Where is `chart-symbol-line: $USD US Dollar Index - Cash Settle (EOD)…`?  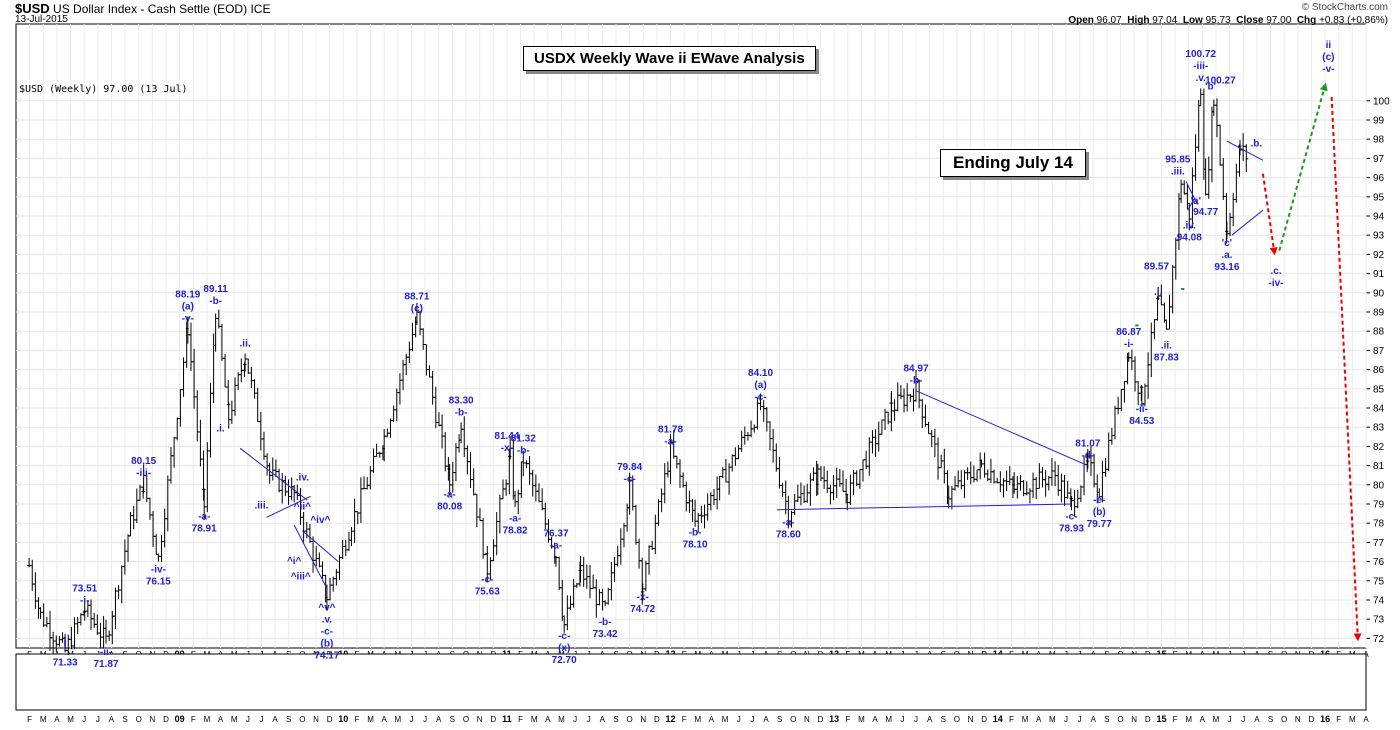 chart-symbol-line: $USD US Dollar Index - Cash Settle (EOD)… is located at coordinates (142, 8).